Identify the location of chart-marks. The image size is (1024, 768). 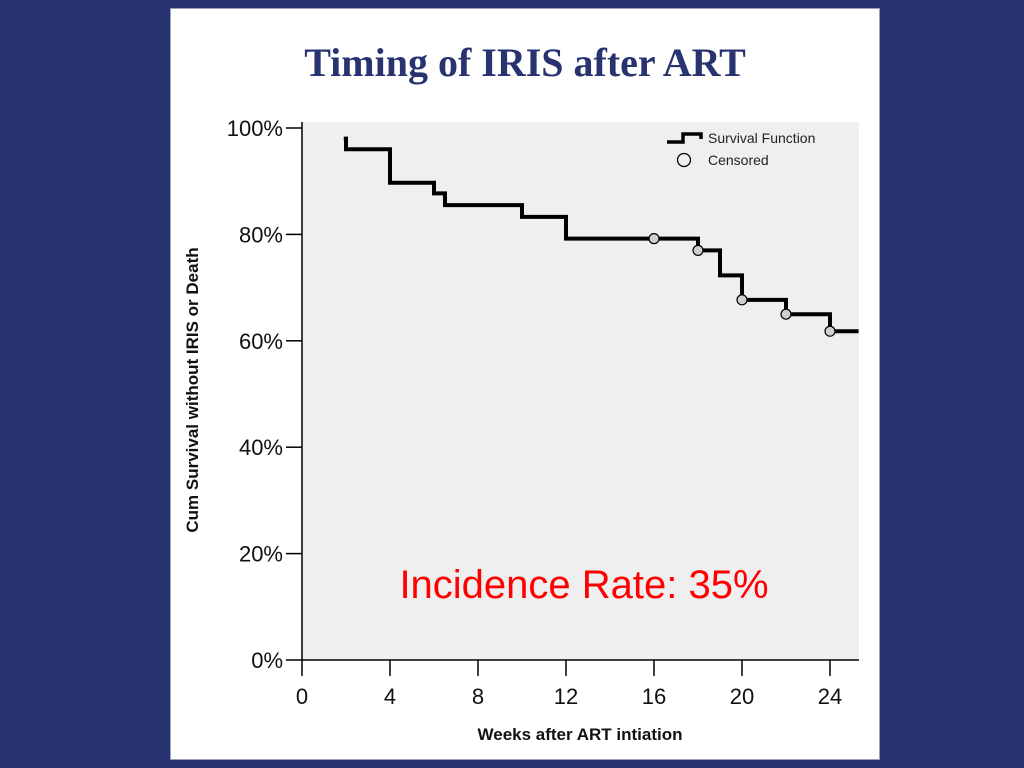
(601, 236).